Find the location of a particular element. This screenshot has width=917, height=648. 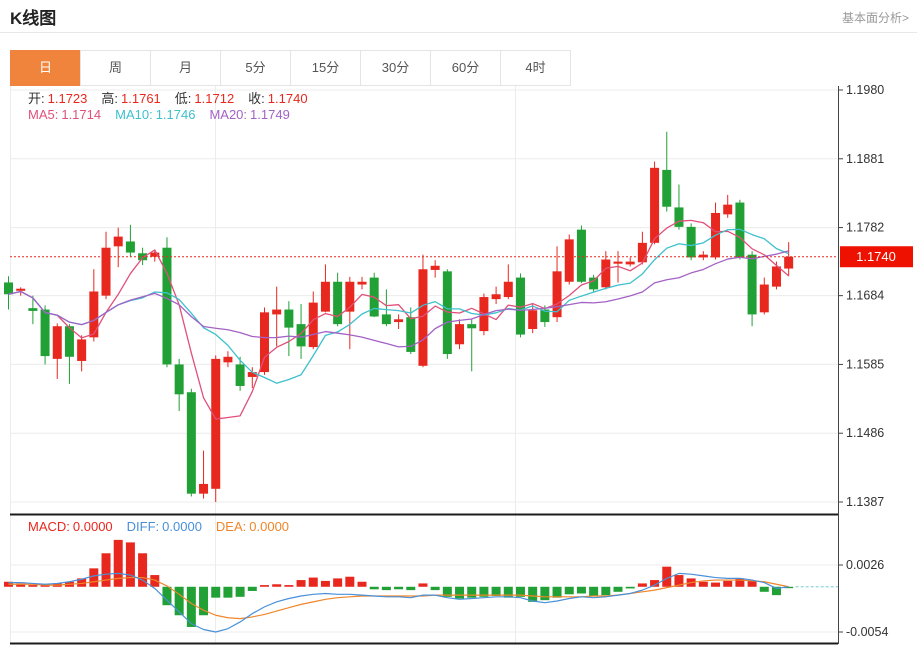

ma-readout: MA5: 1.1714 MA10: 1.1746 MA20: 1.1749 is located at coordinates (166, 114).